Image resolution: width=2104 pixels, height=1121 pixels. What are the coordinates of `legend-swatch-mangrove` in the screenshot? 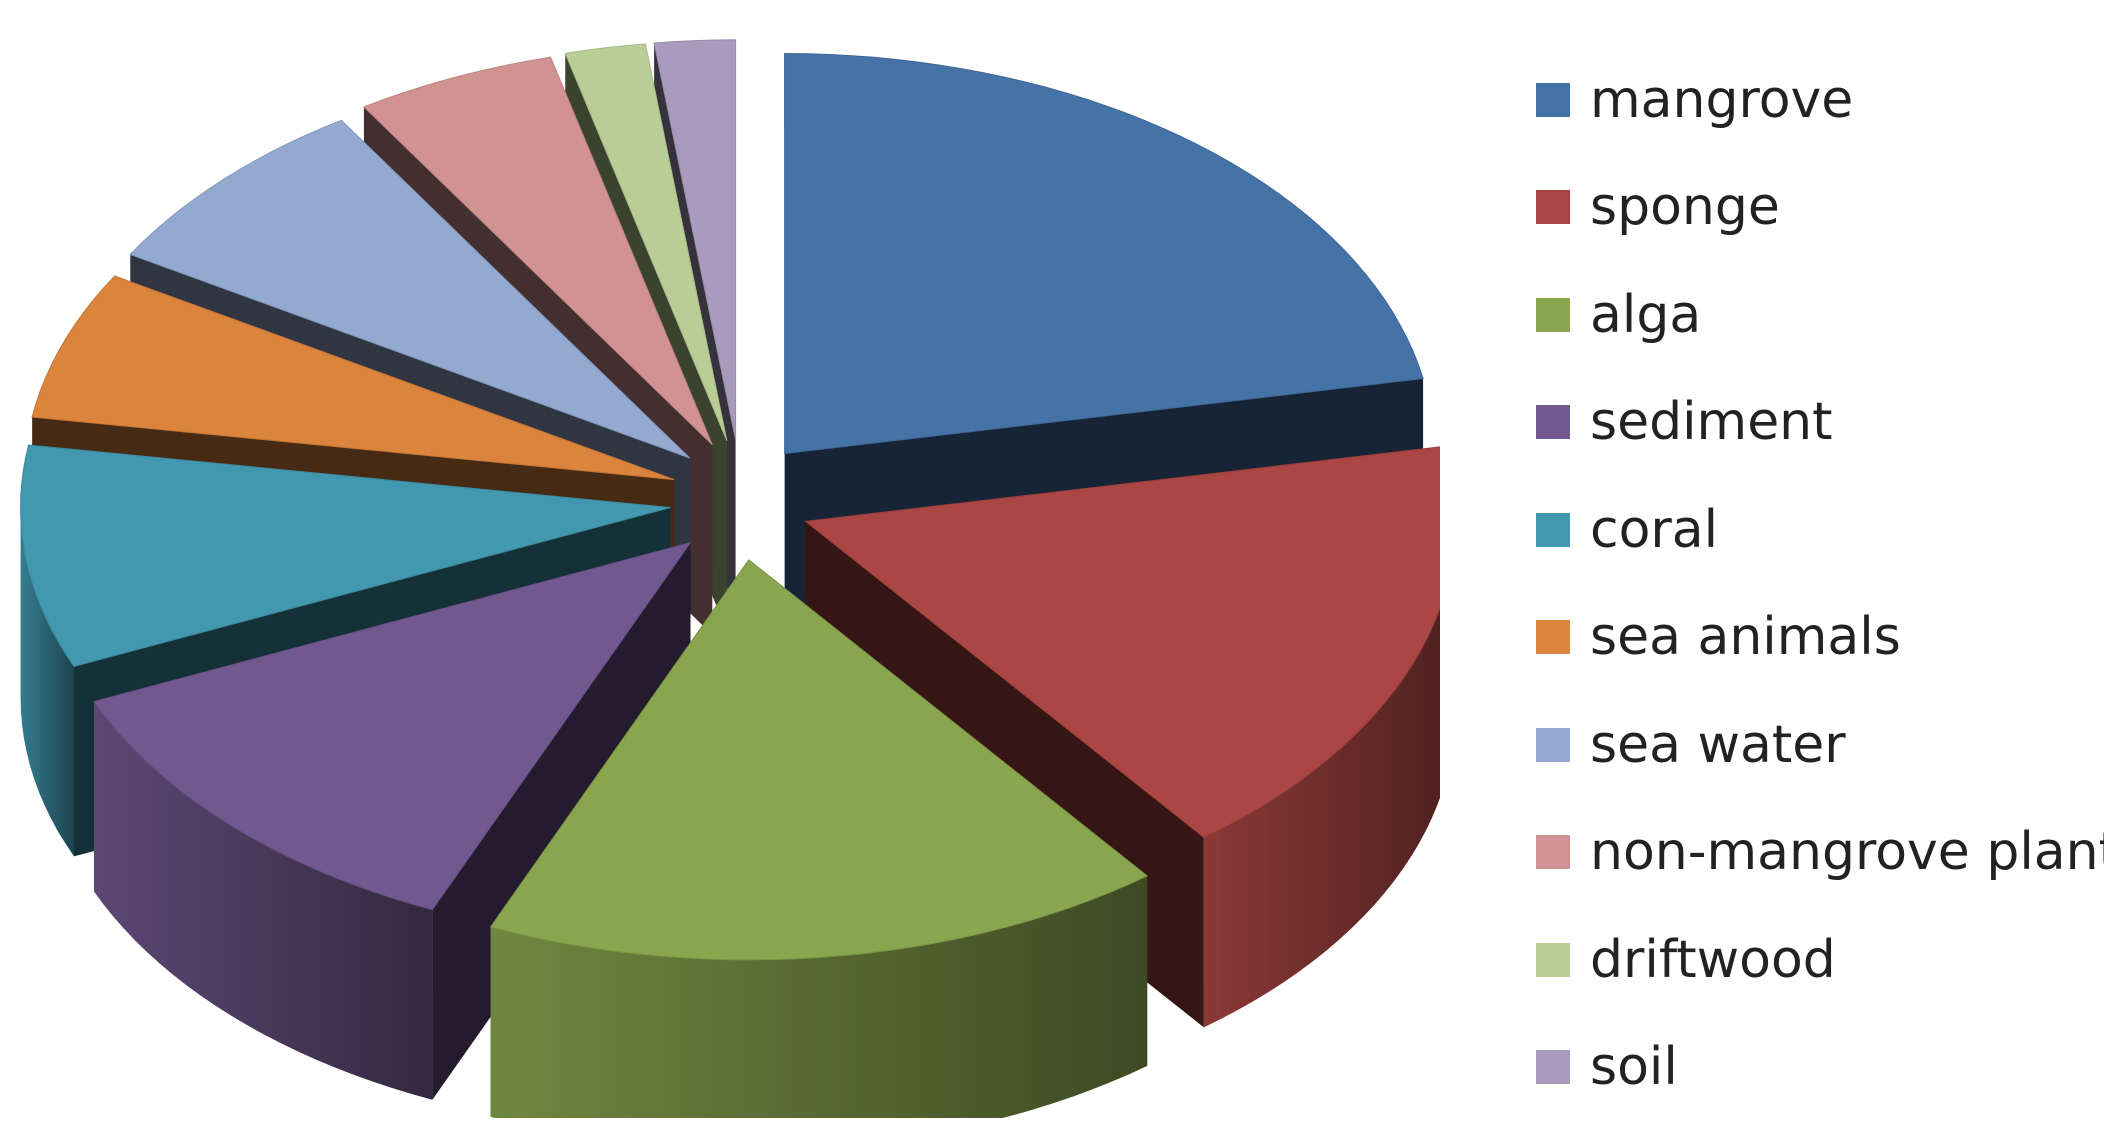 It's located at (1553, 100).